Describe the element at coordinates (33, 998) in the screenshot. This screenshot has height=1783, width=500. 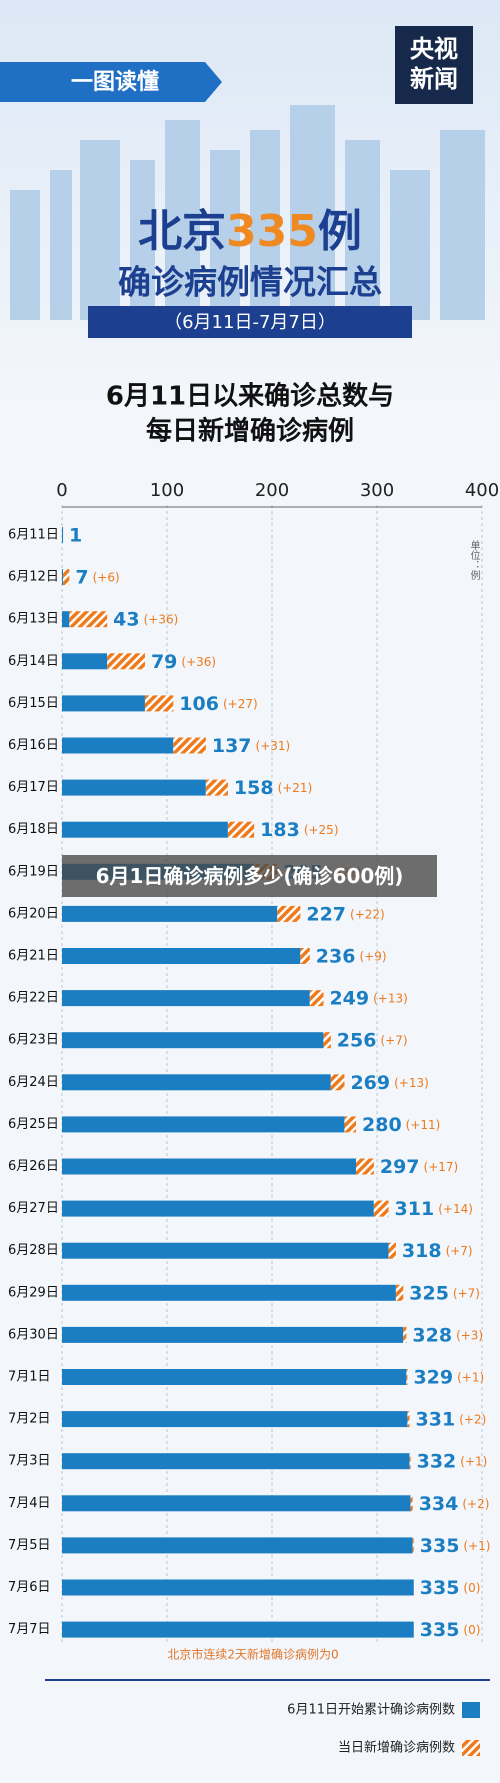
I see `y-tick-label: 6月22日` at that location.